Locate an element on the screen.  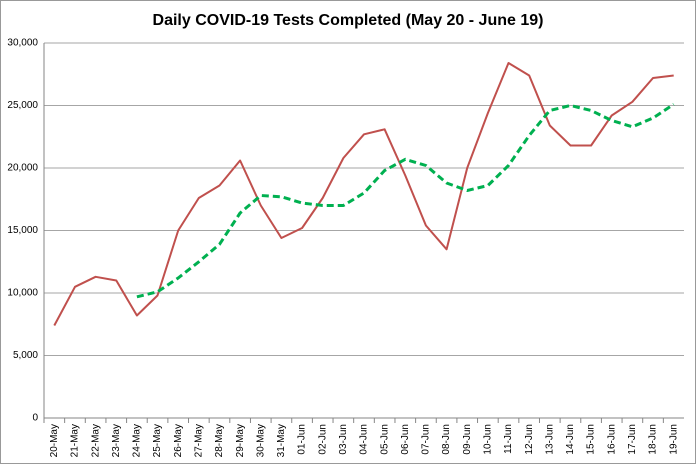
x-tick-label: 22-May is located at coordinates (95, 440).